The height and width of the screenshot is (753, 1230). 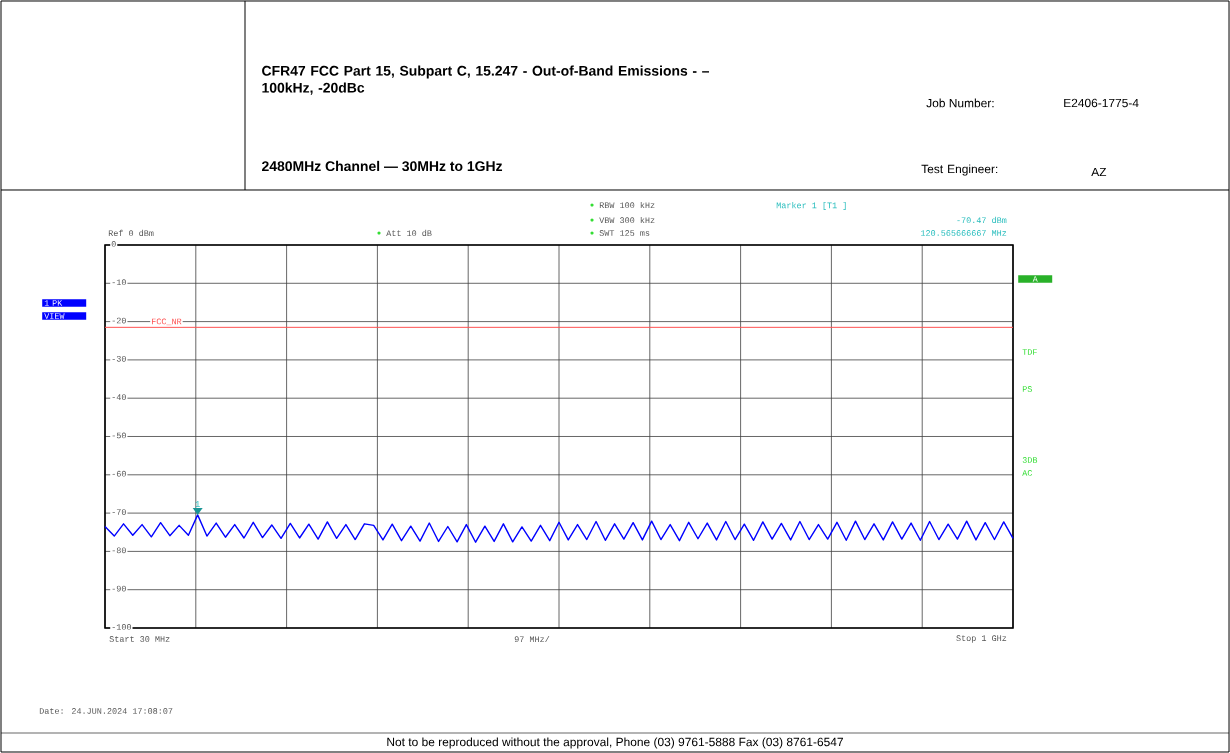 What do you see at coordinates (532, 639) in the screenshot?
I see `text: 97 MHz/` at bounding box center [532, 639].